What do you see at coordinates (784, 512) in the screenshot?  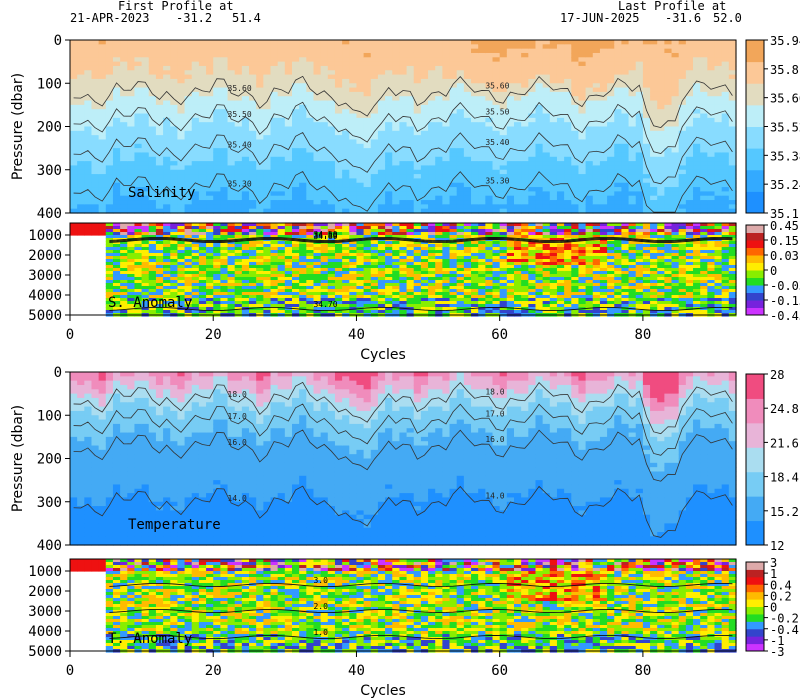 I see `colorbar-tick-label: 15.2` at bounding box center [784, 512].